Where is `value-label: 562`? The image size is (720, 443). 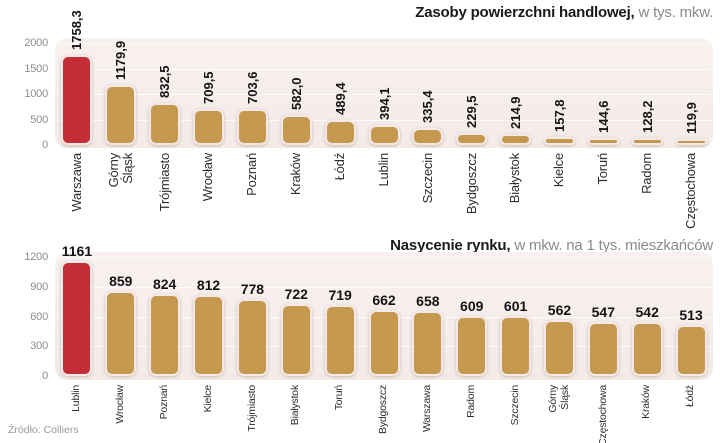
value-label: 562 is located at coordinates (559, 310).